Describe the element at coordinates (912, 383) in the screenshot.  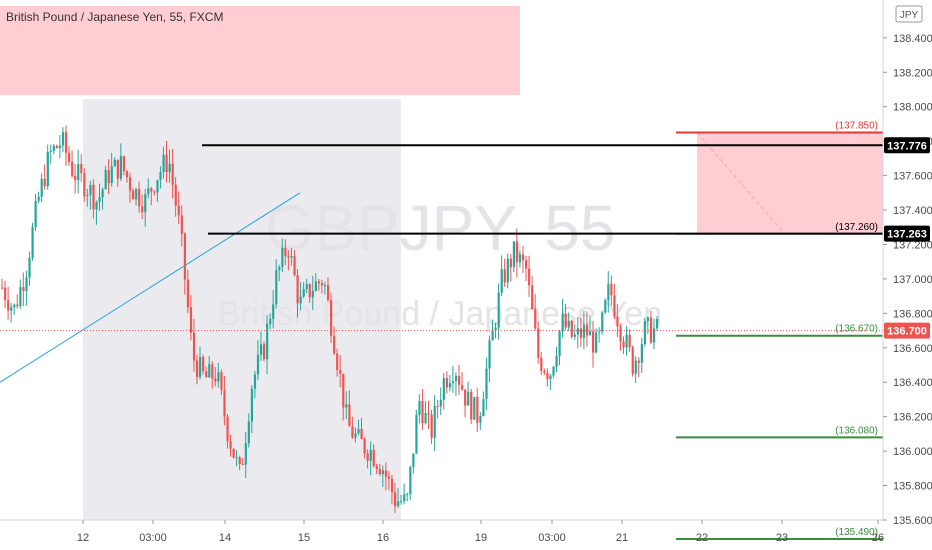
I see `y-tick-label: 136.400` at that location.